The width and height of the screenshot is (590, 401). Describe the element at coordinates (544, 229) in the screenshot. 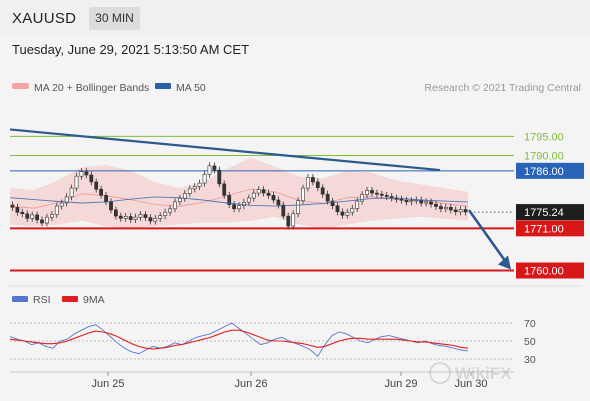

I see `level-label-1771.00: 1771.00` at that location.